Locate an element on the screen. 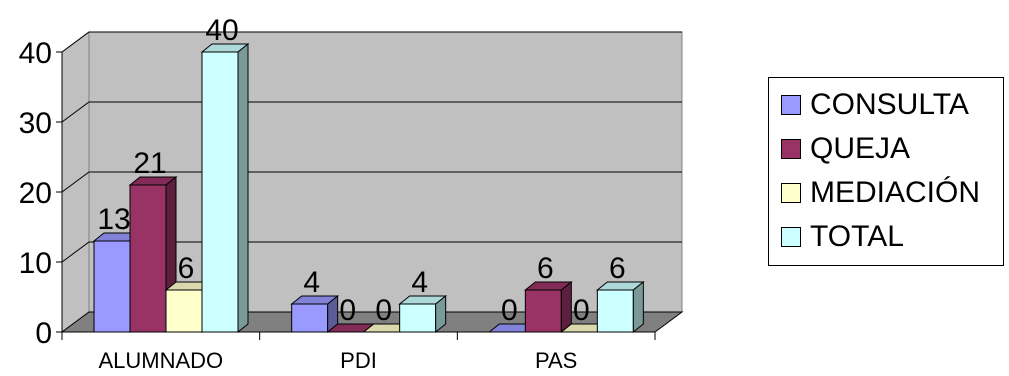 The width and height of the screenshot is (1009, 376). legend-item: TOTAL is located at coordinates (842, 237).